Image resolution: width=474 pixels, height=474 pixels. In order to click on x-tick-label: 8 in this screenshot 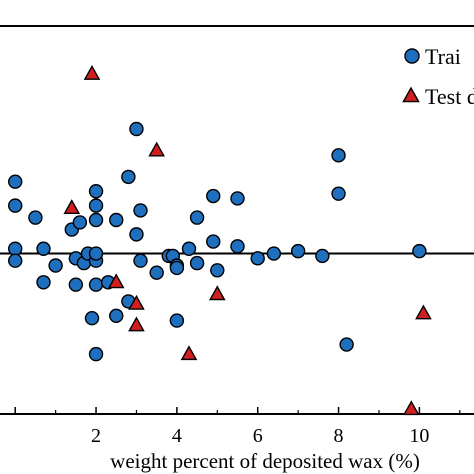, I will do `click(339, 436)`.